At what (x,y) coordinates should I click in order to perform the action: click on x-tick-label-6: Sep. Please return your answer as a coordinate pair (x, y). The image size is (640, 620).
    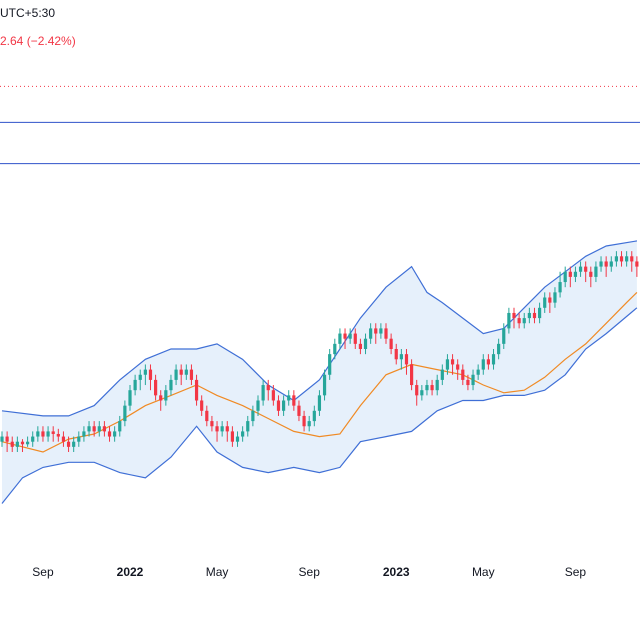
    Looking at the image, I should click on (576, 572).